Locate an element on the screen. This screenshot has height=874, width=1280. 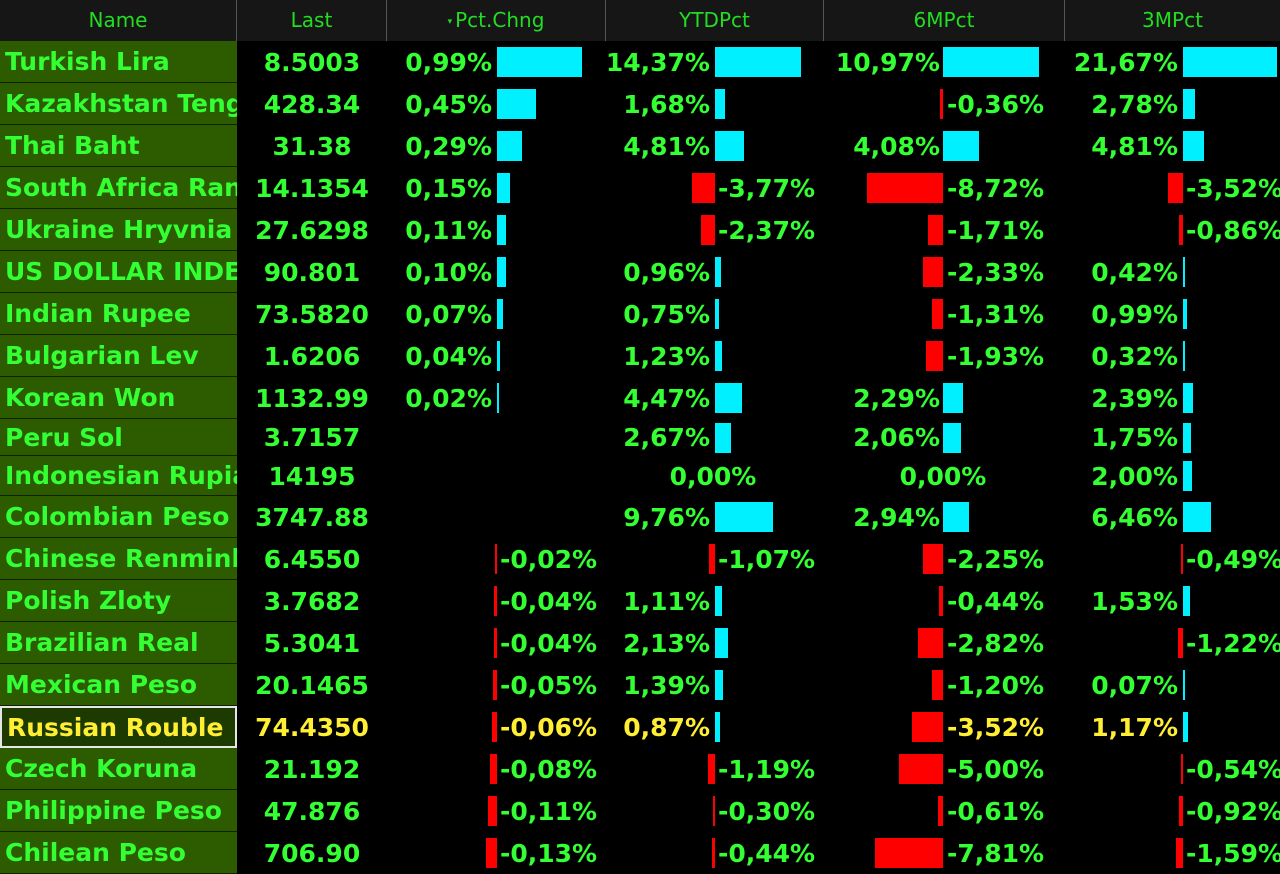
pct-value: 0,29% is located at coordinates (448, 146).